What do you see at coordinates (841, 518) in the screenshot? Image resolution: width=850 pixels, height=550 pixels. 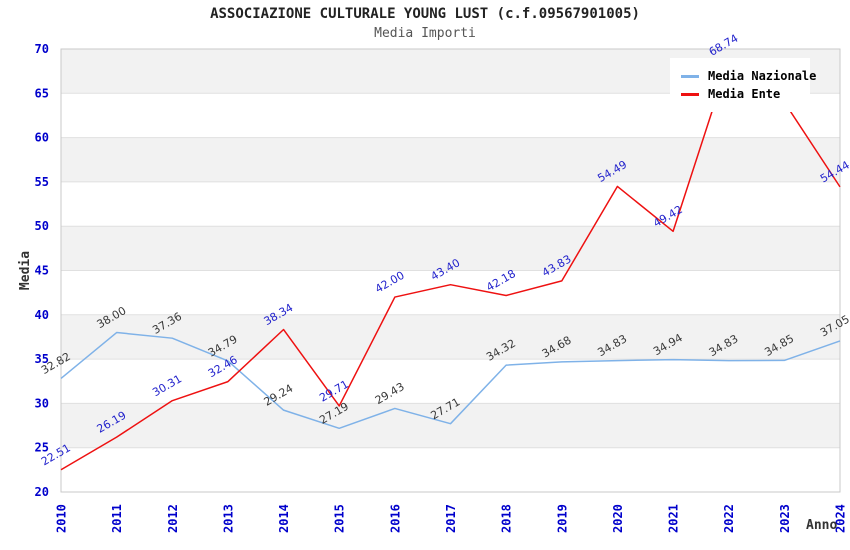 I see `x-tick-label: 2024` at bounding box center [841, 518].